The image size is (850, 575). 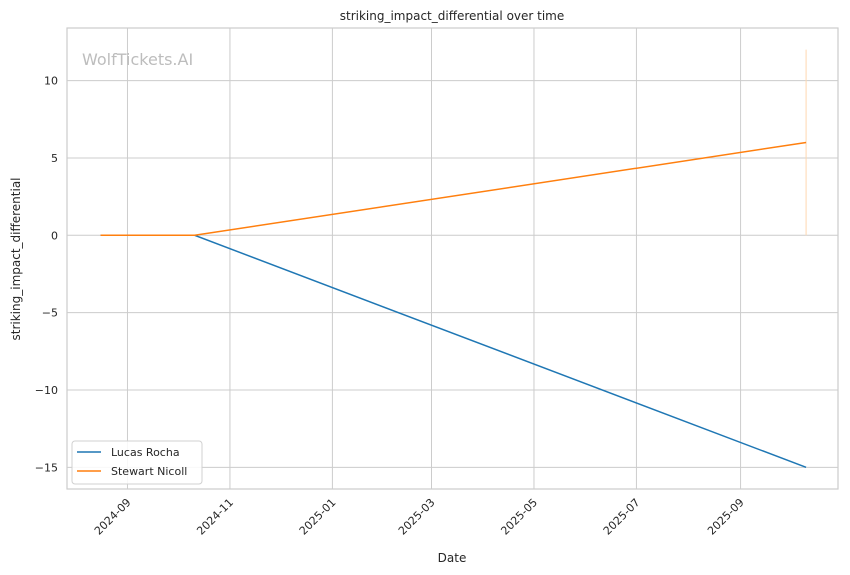 I want to click on x-tick-label: 2024-11, so click(x=215, y=517).